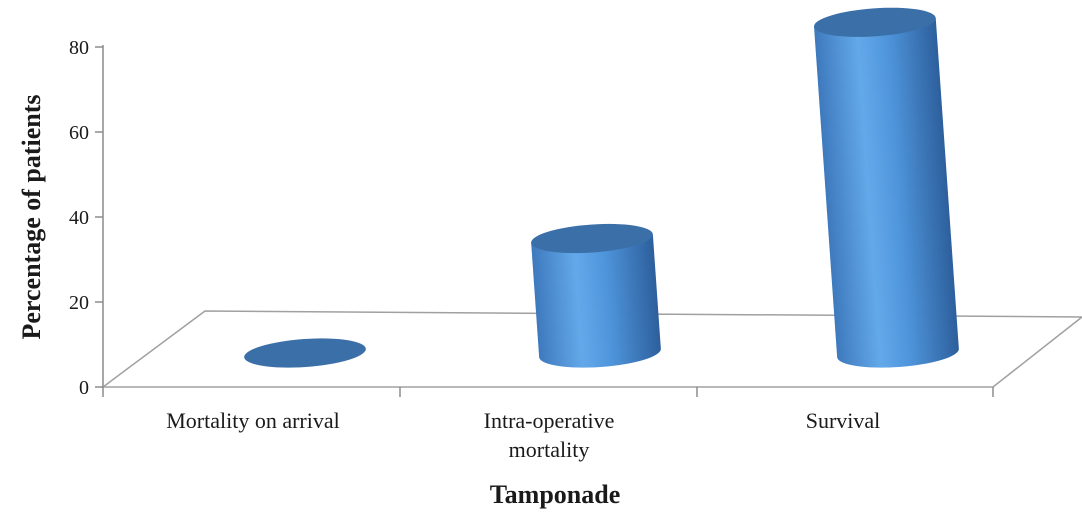  I want to click on y-tick-label: 0, so click(84, 388).